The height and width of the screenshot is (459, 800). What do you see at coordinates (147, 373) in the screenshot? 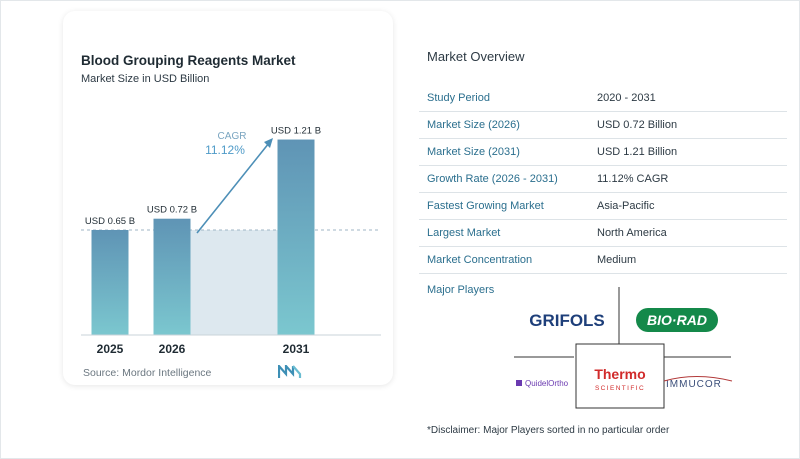
I see `source-note: Source: Mordor Intelligence` at bounding box center [147, 373].